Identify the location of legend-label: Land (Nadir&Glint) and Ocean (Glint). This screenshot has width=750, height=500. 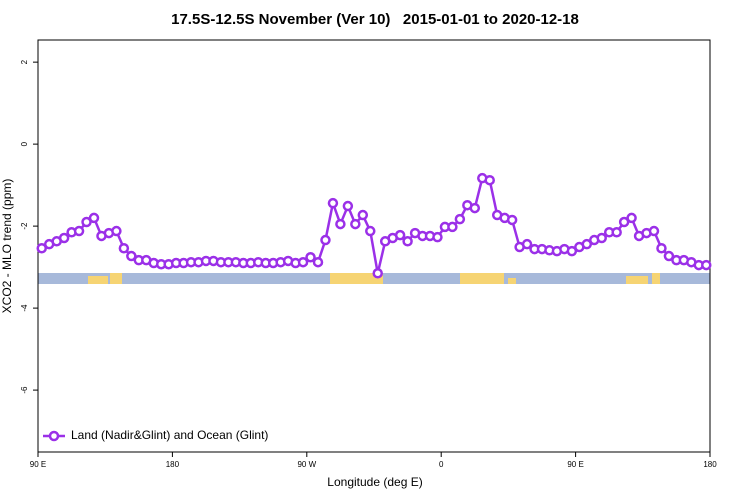
(169, 435).